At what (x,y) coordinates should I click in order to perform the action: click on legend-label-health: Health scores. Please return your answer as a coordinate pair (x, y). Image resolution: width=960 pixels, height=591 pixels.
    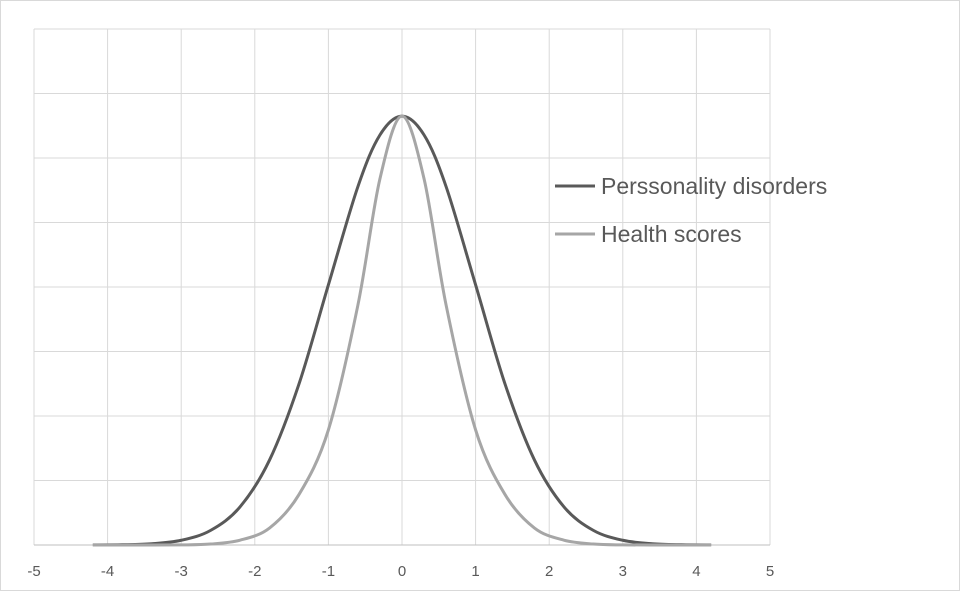
    Looking at the image, I should click on (671, 234).